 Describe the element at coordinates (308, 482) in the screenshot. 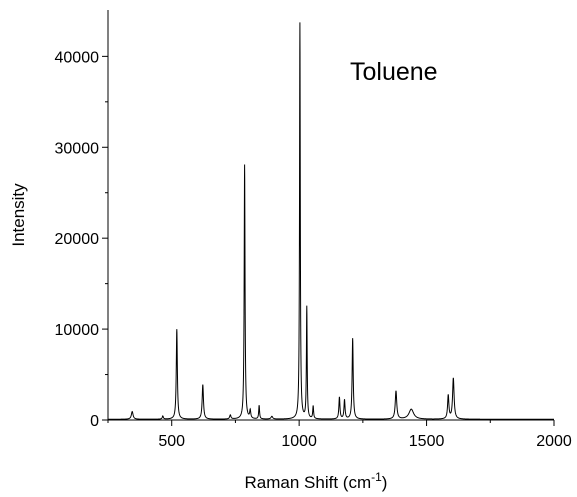

I see `x-axis-label-main: Raman Shift (cm` at that location.